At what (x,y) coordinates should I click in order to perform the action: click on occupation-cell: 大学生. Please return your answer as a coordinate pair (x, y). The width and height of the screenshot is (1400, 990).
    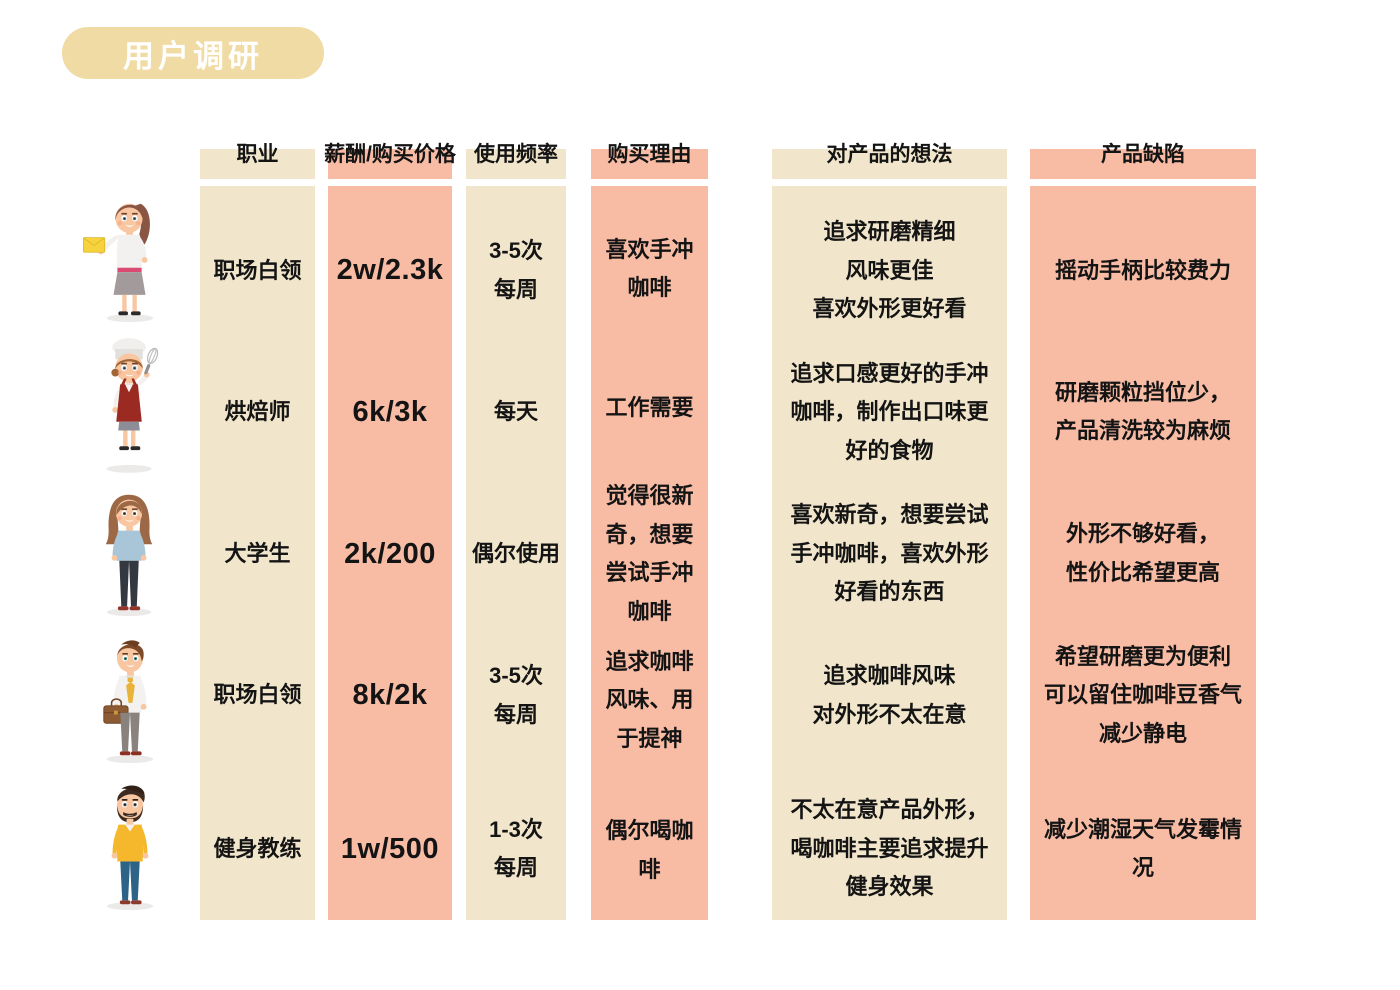
    Looking at the image, I should click on (257, 553).